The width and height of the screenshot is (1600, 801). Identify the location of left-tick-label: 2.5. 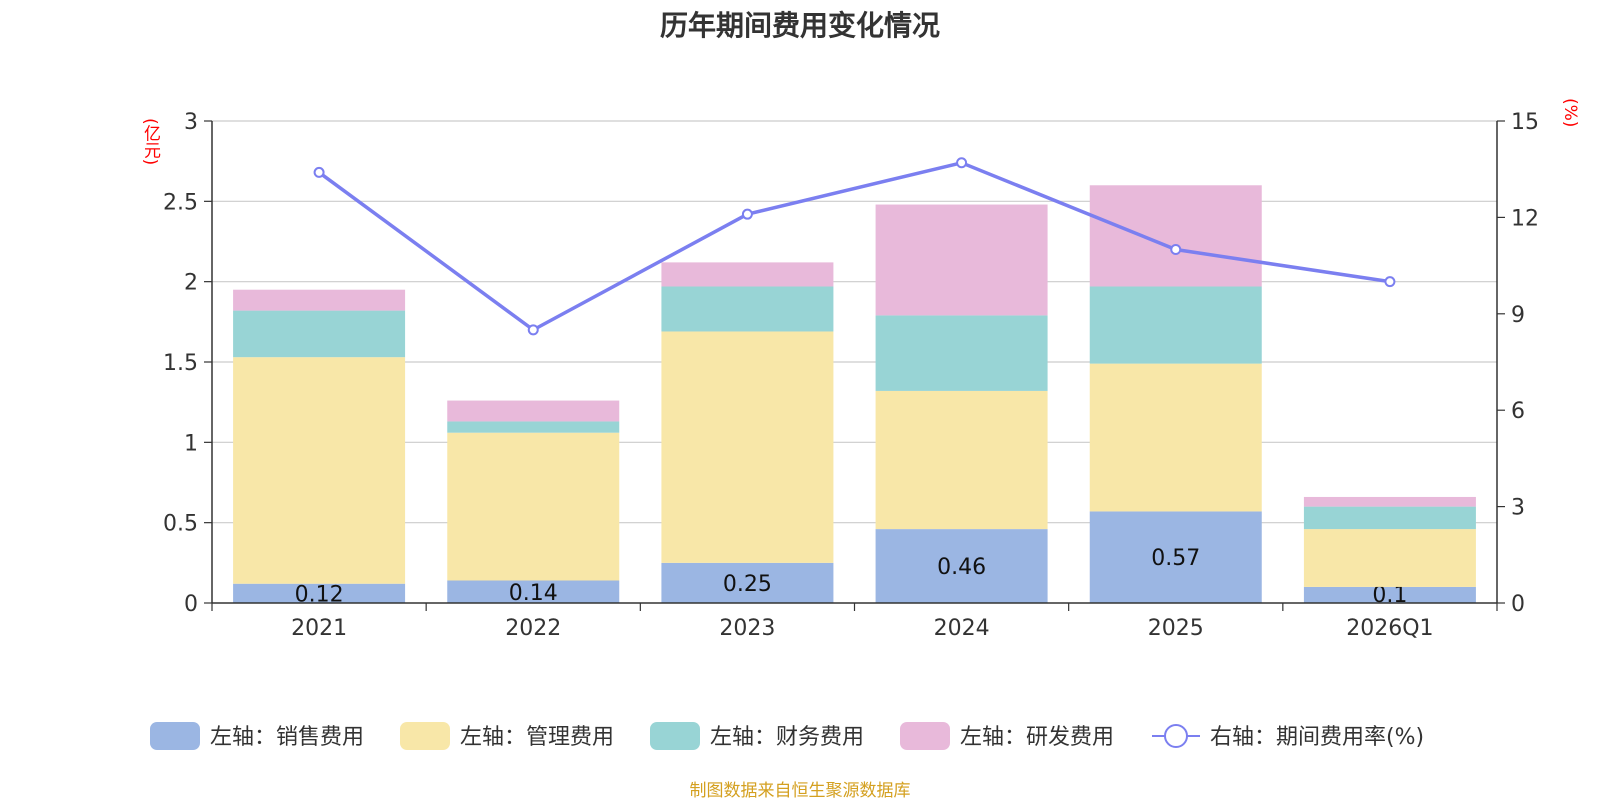
(180, 202).